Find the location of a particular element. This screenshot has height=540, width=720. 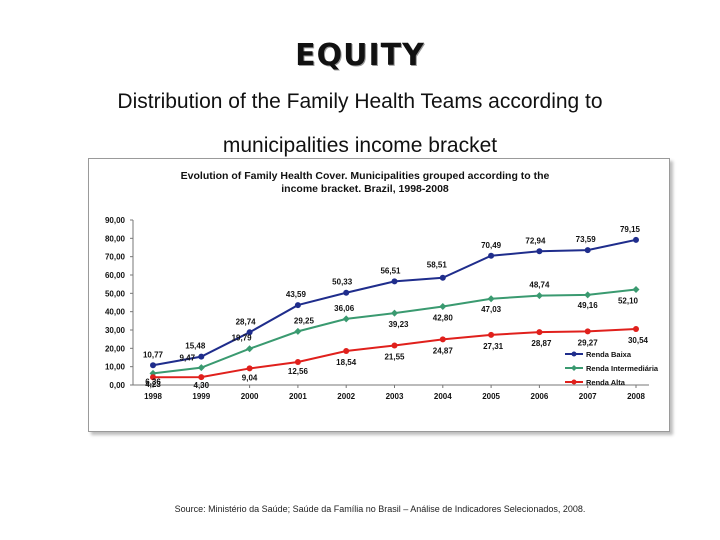

y-tick-label: 90,00 is located at coordinates (115, 220).